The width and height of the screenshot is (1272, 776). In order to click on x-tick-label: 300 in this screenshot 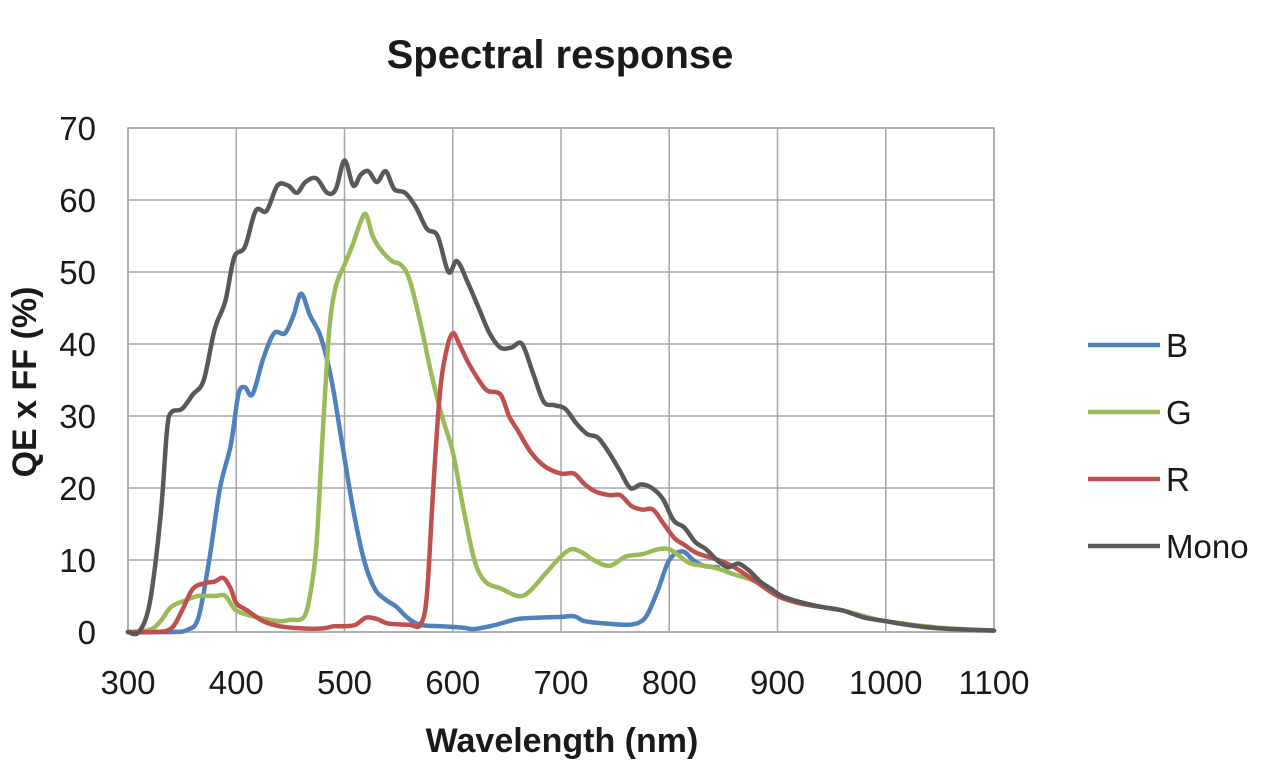, I will do `click(127, 682)`.